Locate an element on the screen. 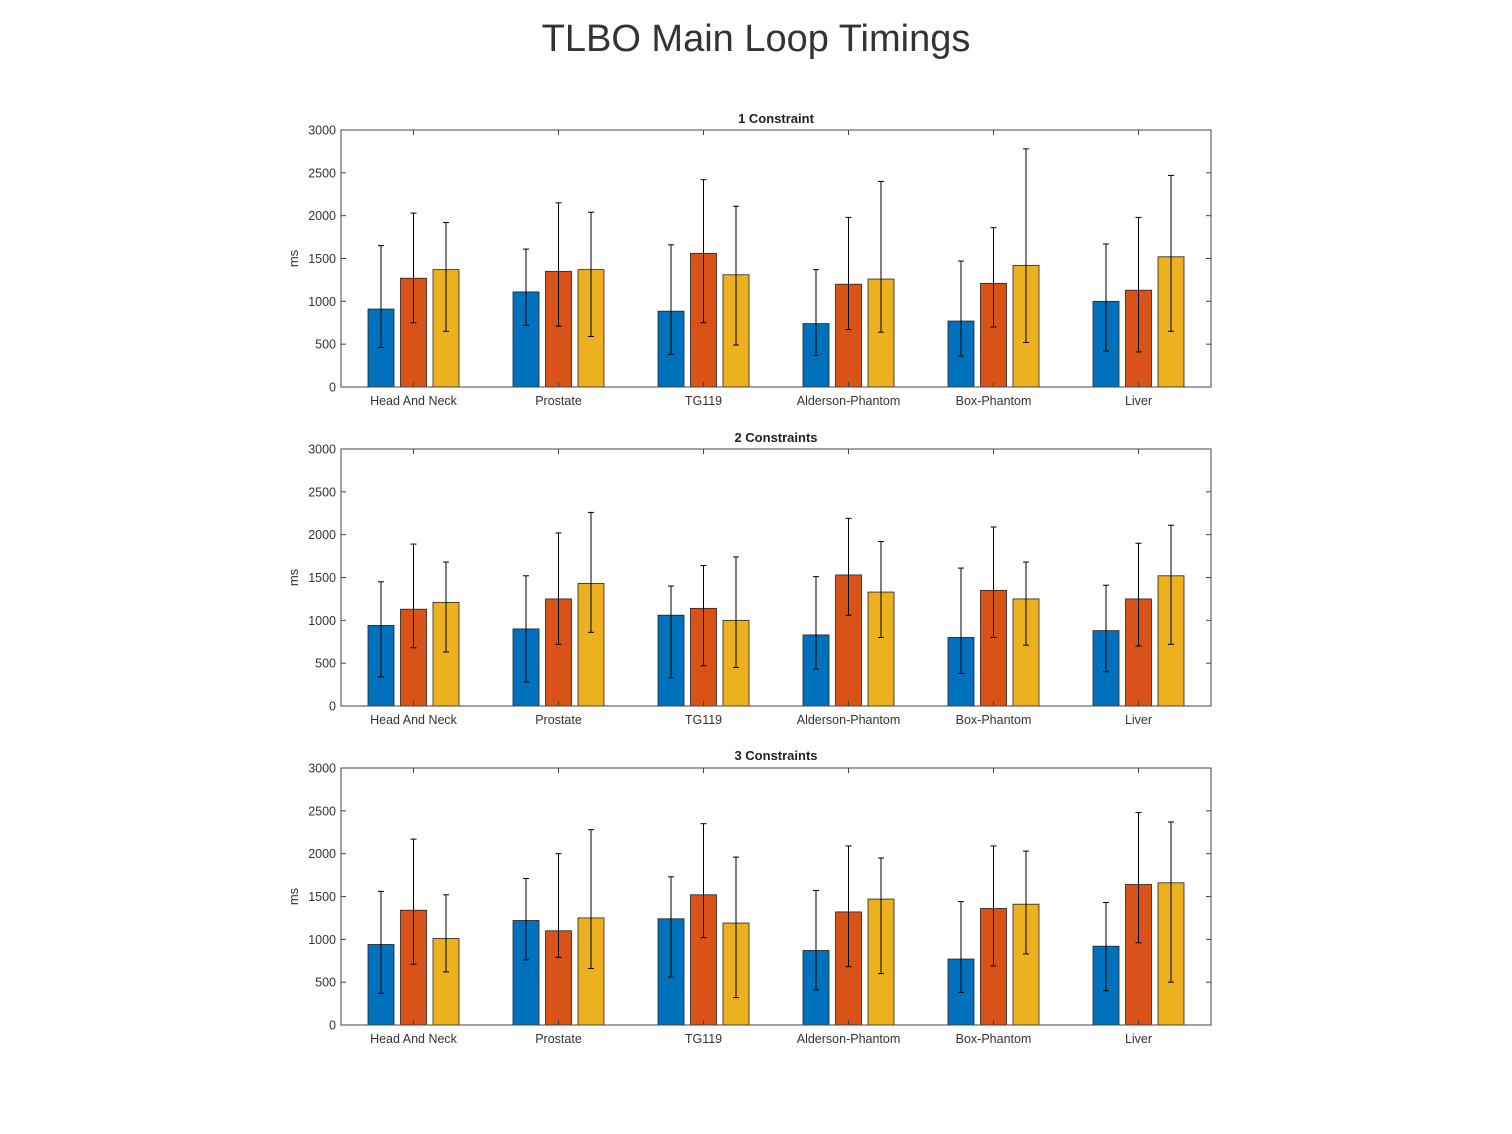 The height and width of the screenshot is (1134, 1512). chart-title: 3 Constraints is located at coordinates (775, 755).